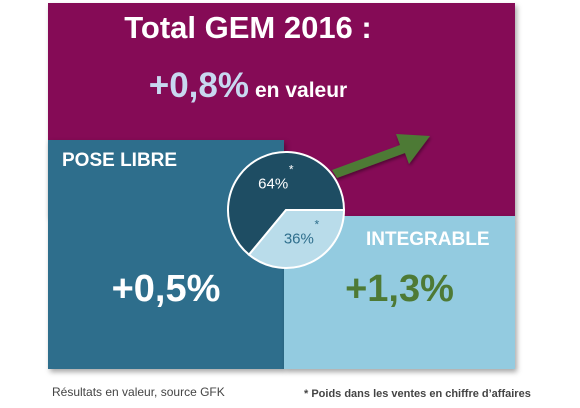 This screenshot has width=580, height=408. I want to click on pie-label-pose-libre: 64%, so click(273, 184).